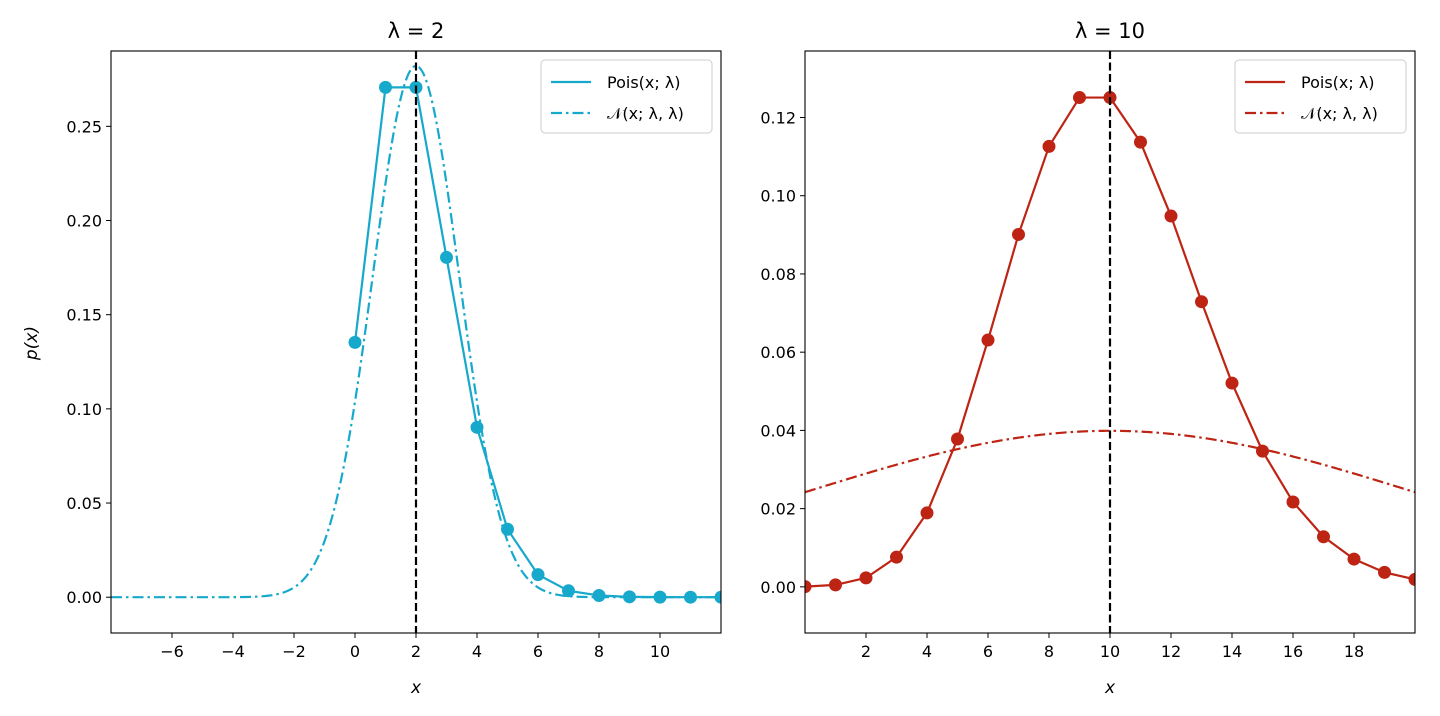  I want to click on right-legend-normal-label: 𝒩(x; λ, λ), so click(1339, 113).